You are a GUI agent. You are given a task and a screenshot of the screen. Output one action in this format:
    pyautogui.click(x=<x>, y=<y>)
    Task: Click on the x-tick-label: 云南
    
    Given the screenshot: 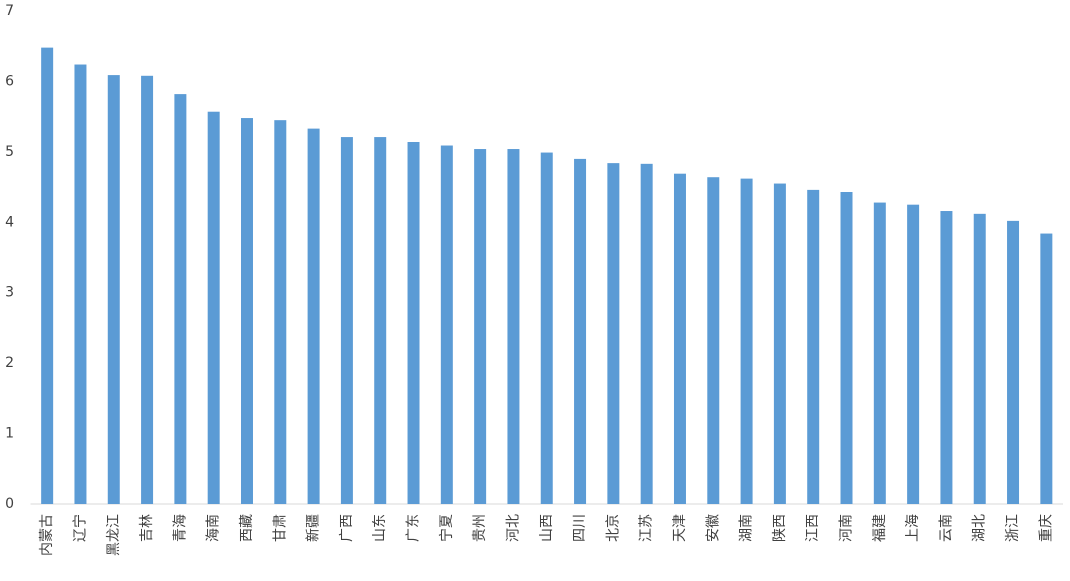 What is the action you would take?
    pyautogui.click(x=946, y=528)
    